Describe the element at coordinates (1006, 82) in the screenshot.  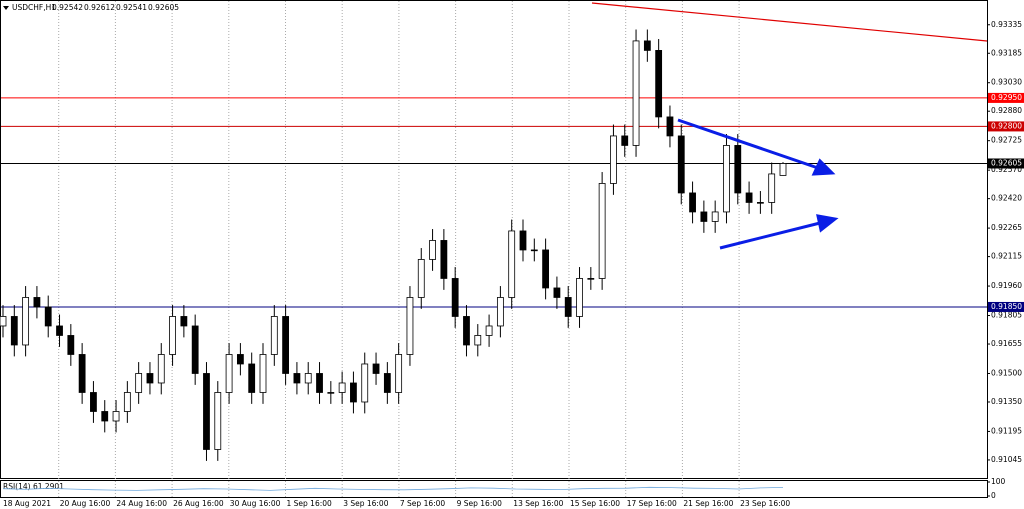
I see `y-tick-label: 0.93030` at that location.